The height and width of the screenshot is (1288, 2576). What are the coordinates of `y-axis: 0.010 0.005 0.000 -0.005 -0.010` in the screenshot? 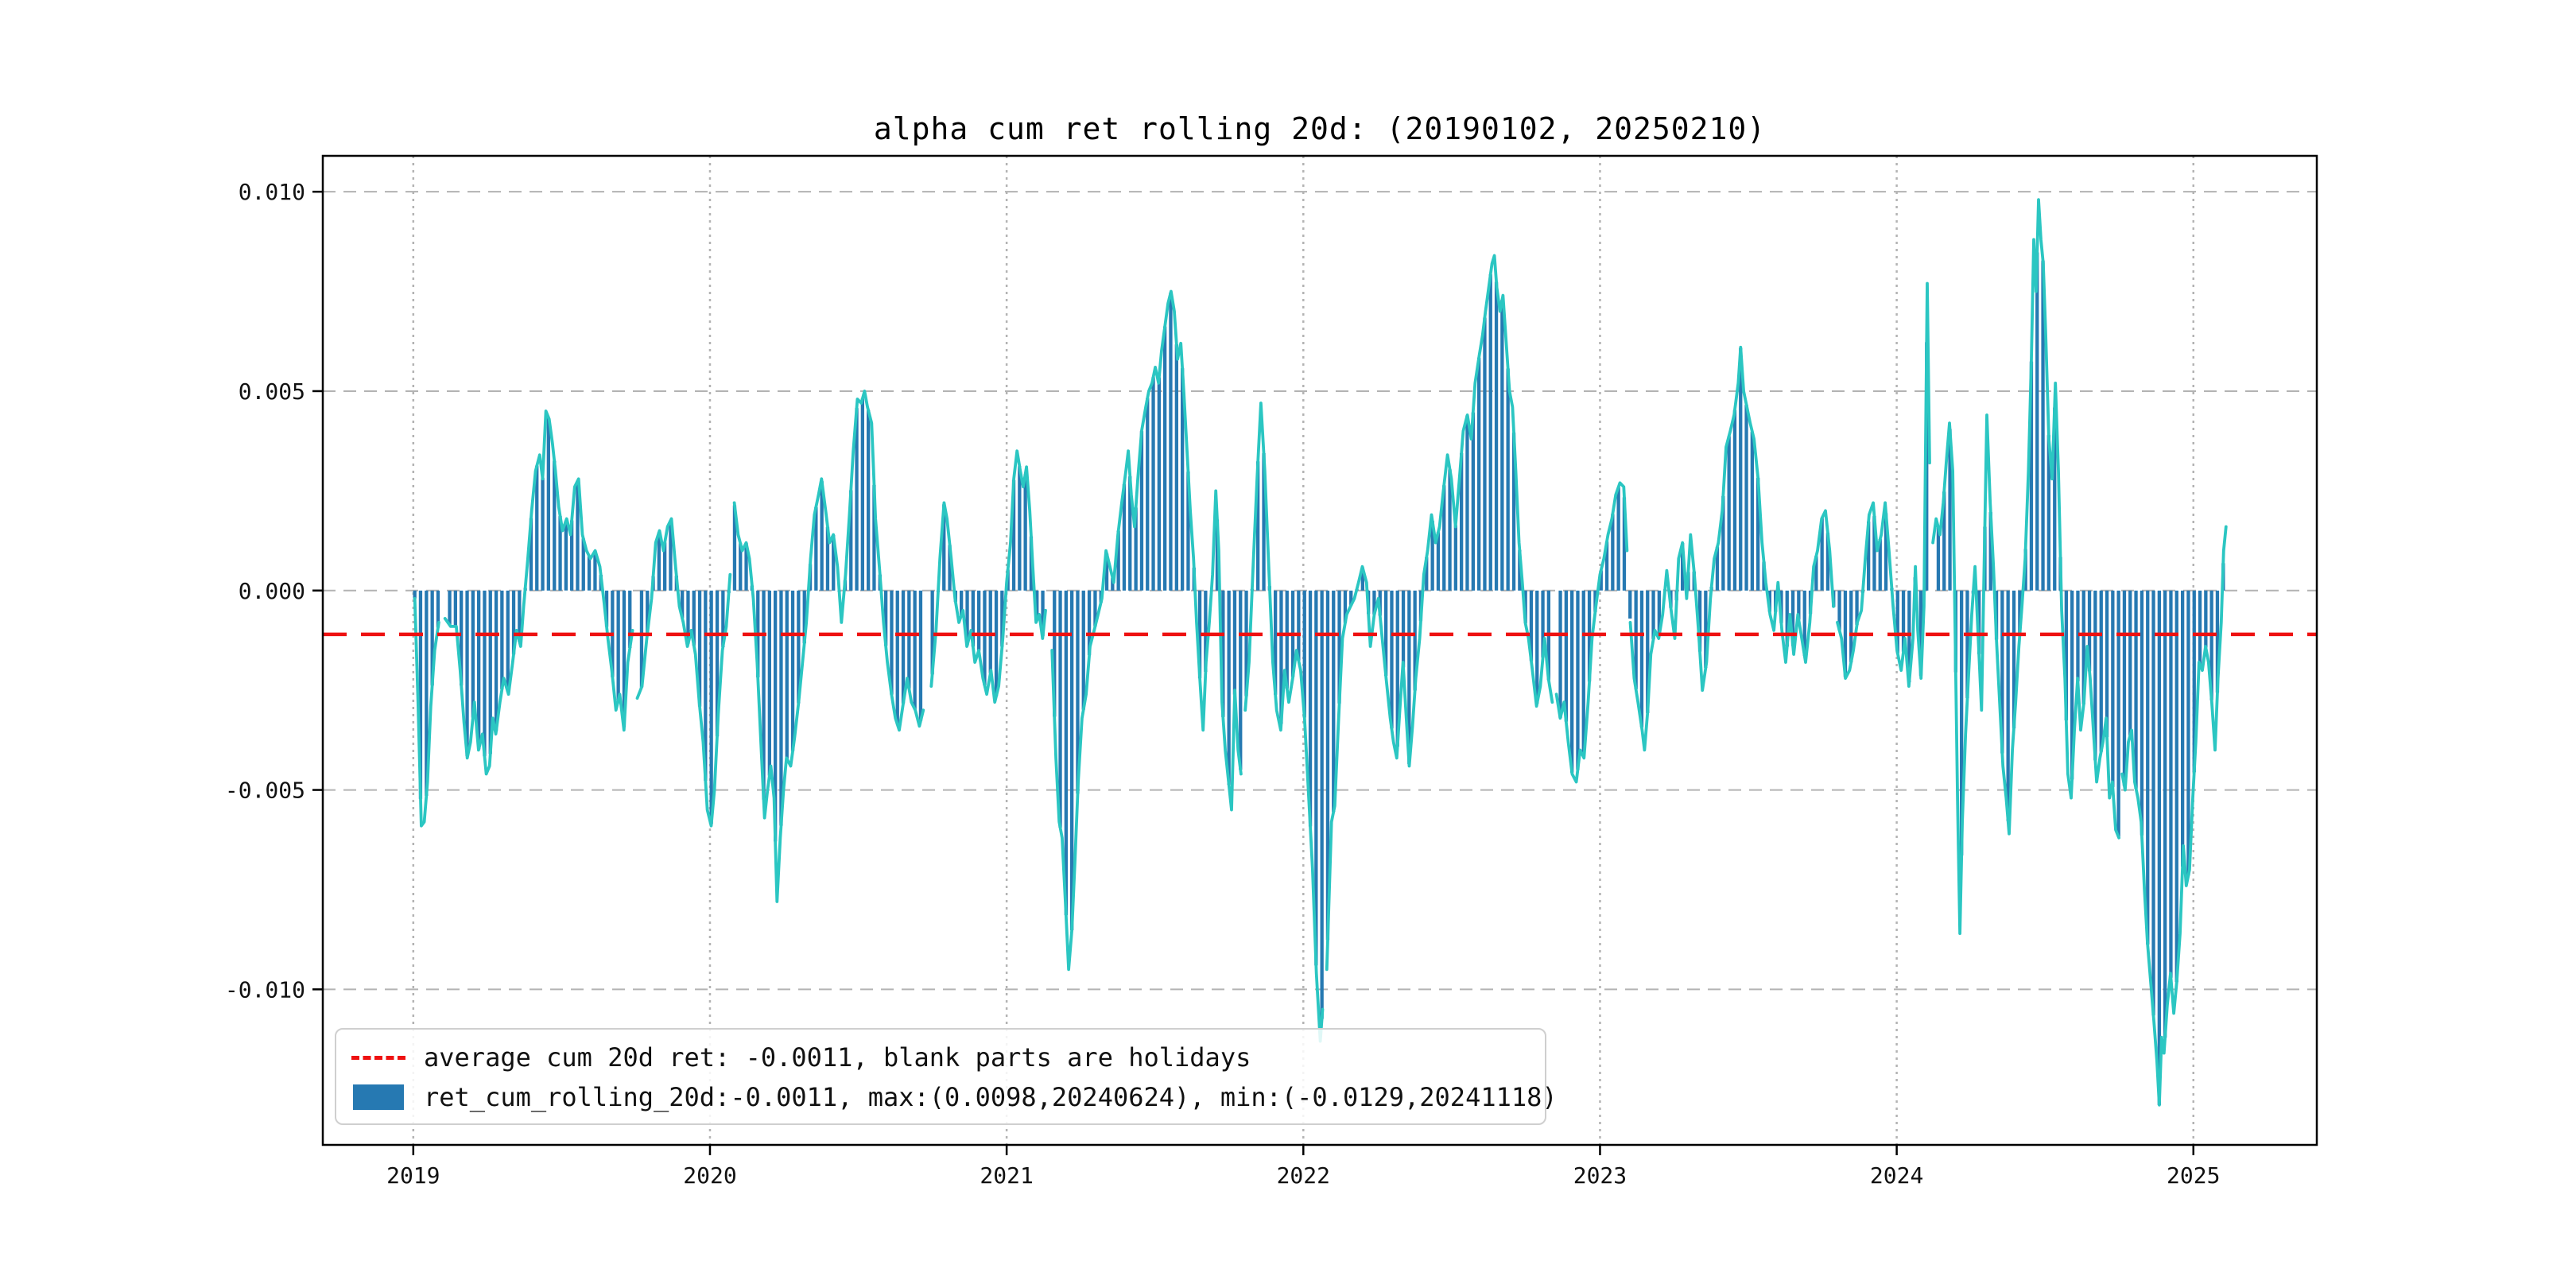 It's located at (274, 591).